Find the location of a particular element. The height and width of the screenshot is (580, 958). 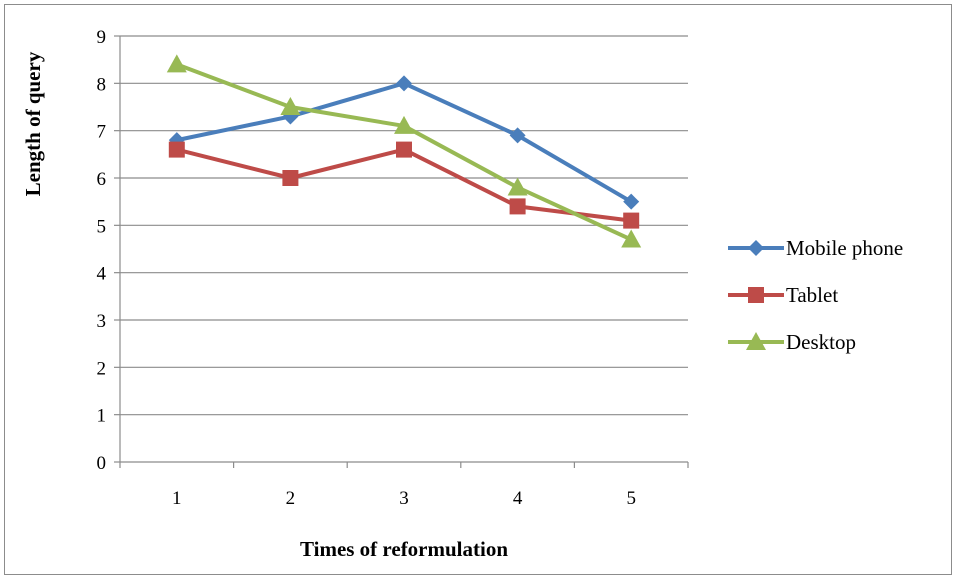

y-axis-title: Length of query is located at coordinates (33, 123).